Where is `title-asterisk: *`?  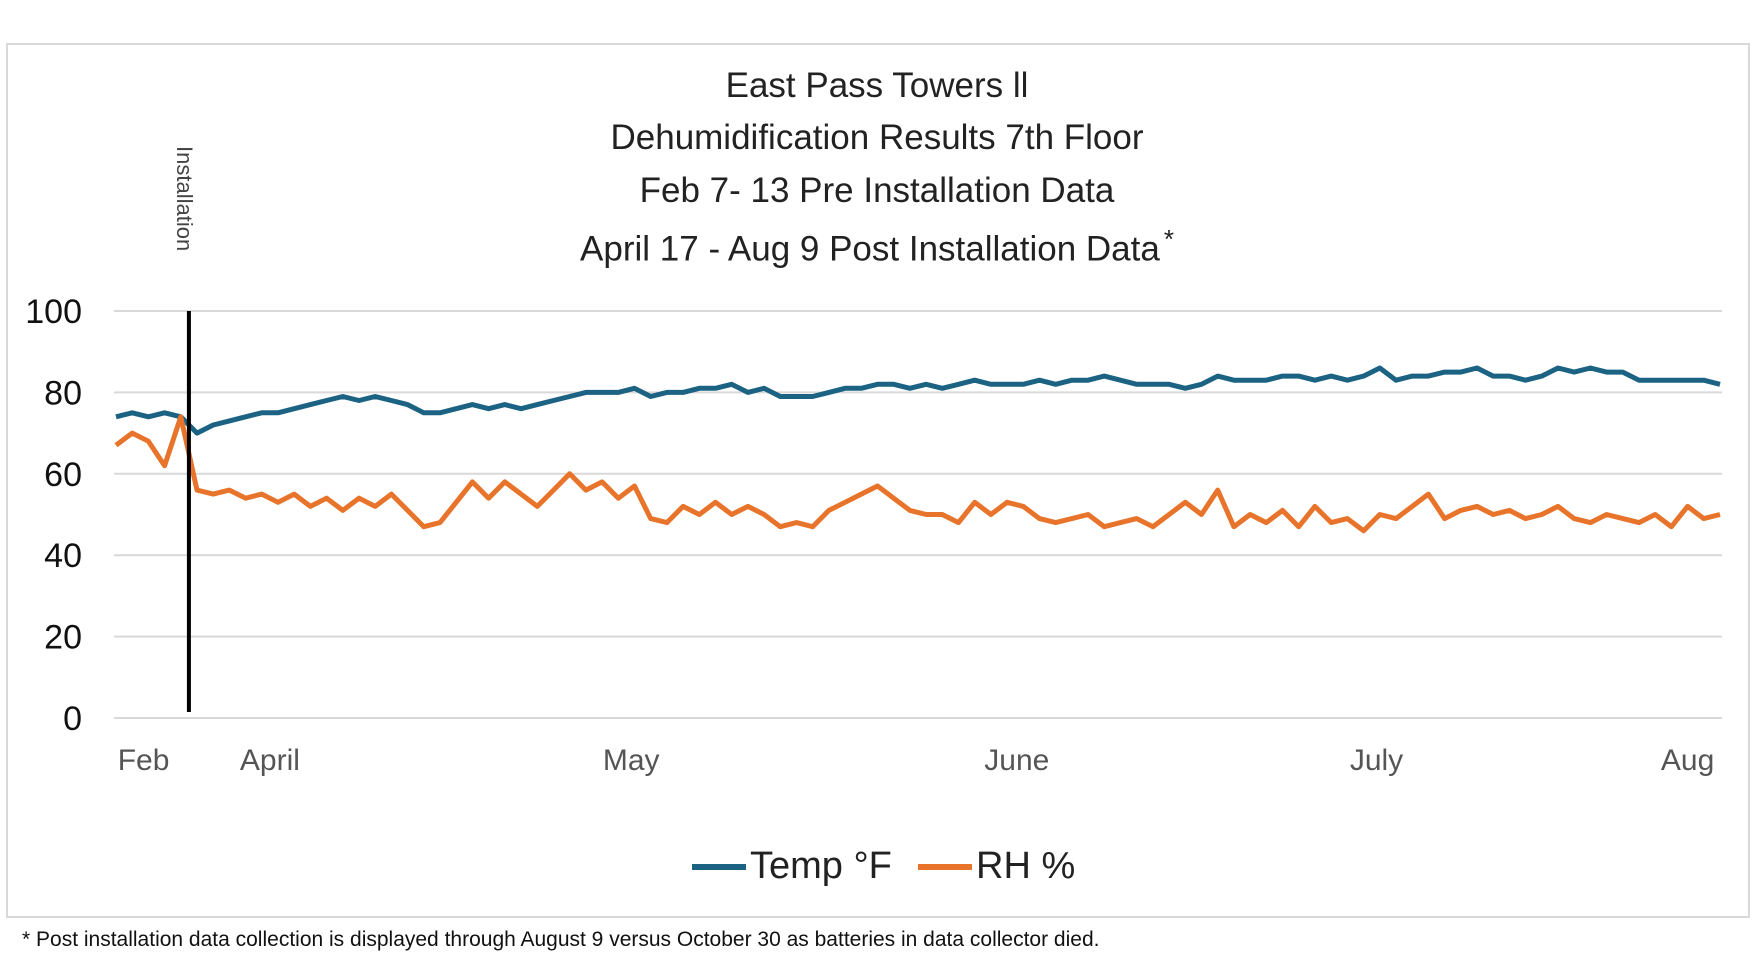 title-asterisk: * is located at coordinates (1168, 239).